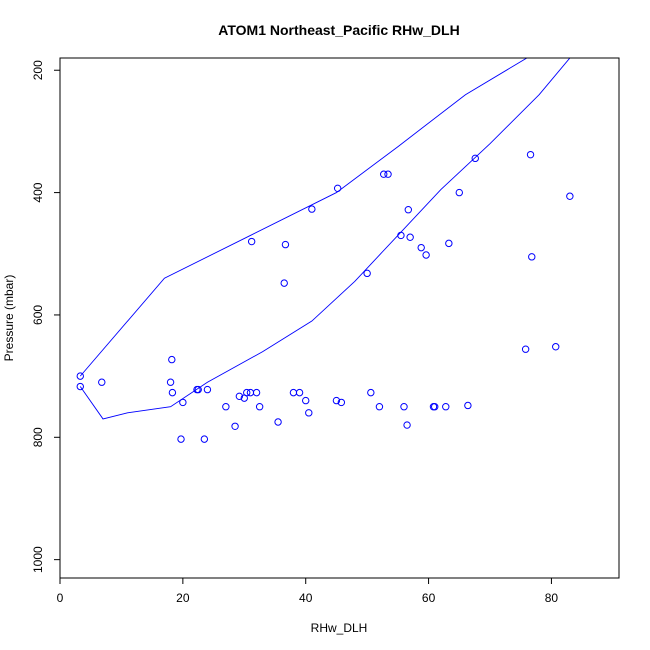 The width and height of the screenshot is (650, 650). I want to click on chart-title: ATOM1 Northeast_Pacific RHw_DLH, so click(338, 30).